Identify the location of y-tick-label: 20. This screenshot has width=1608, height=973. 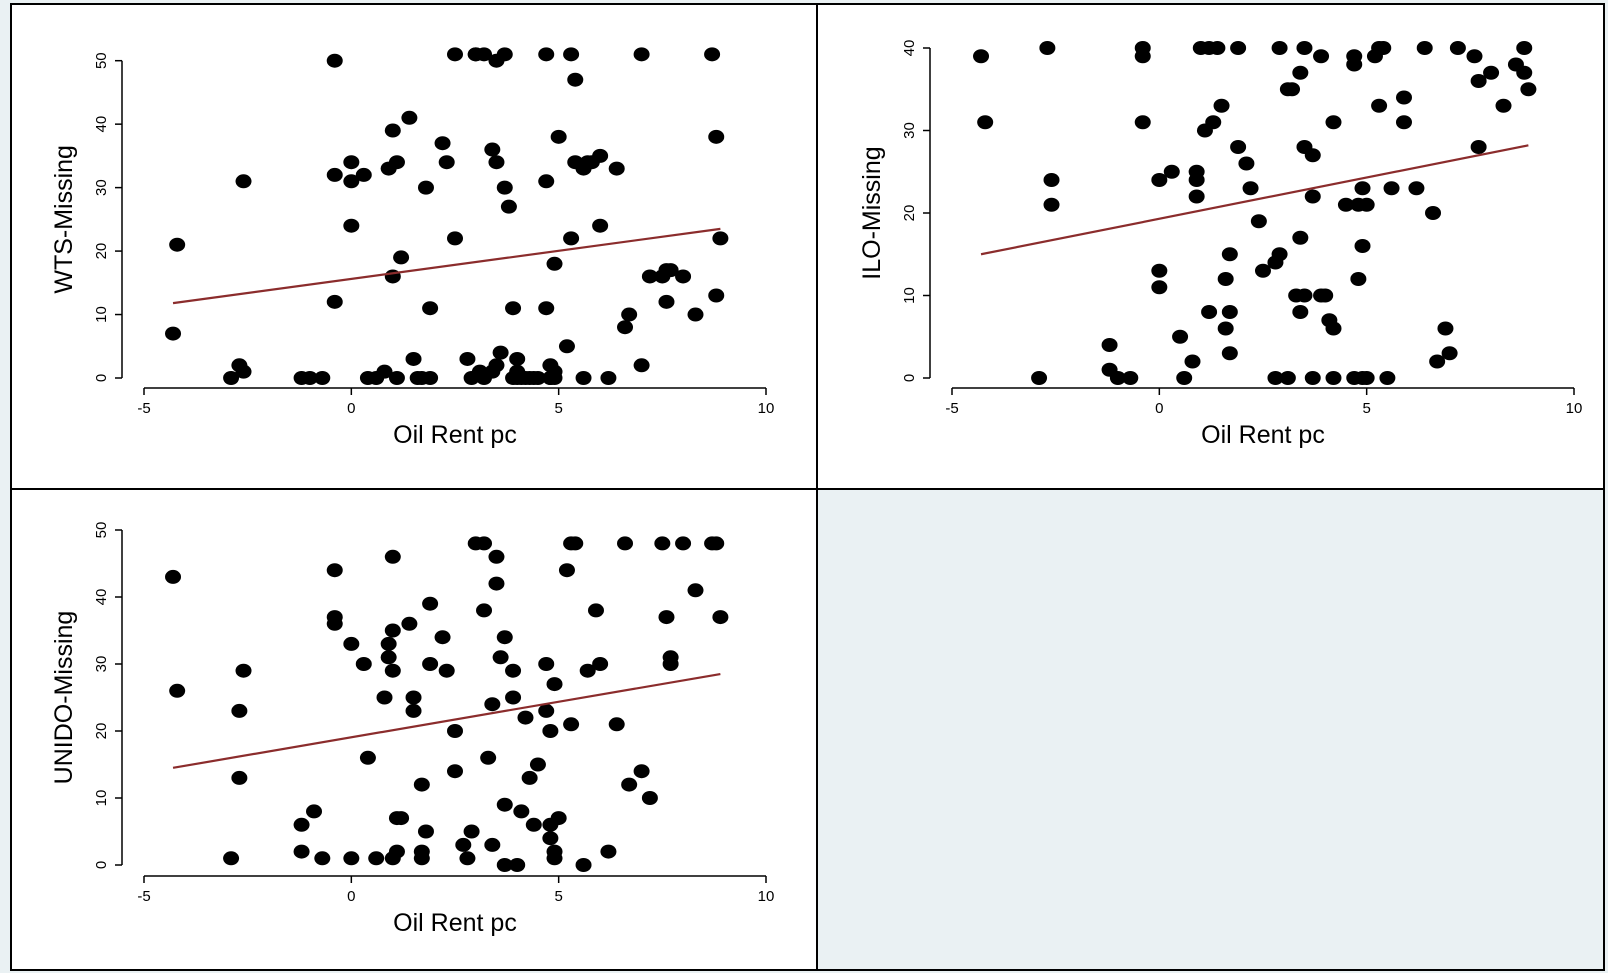
(909, 213).